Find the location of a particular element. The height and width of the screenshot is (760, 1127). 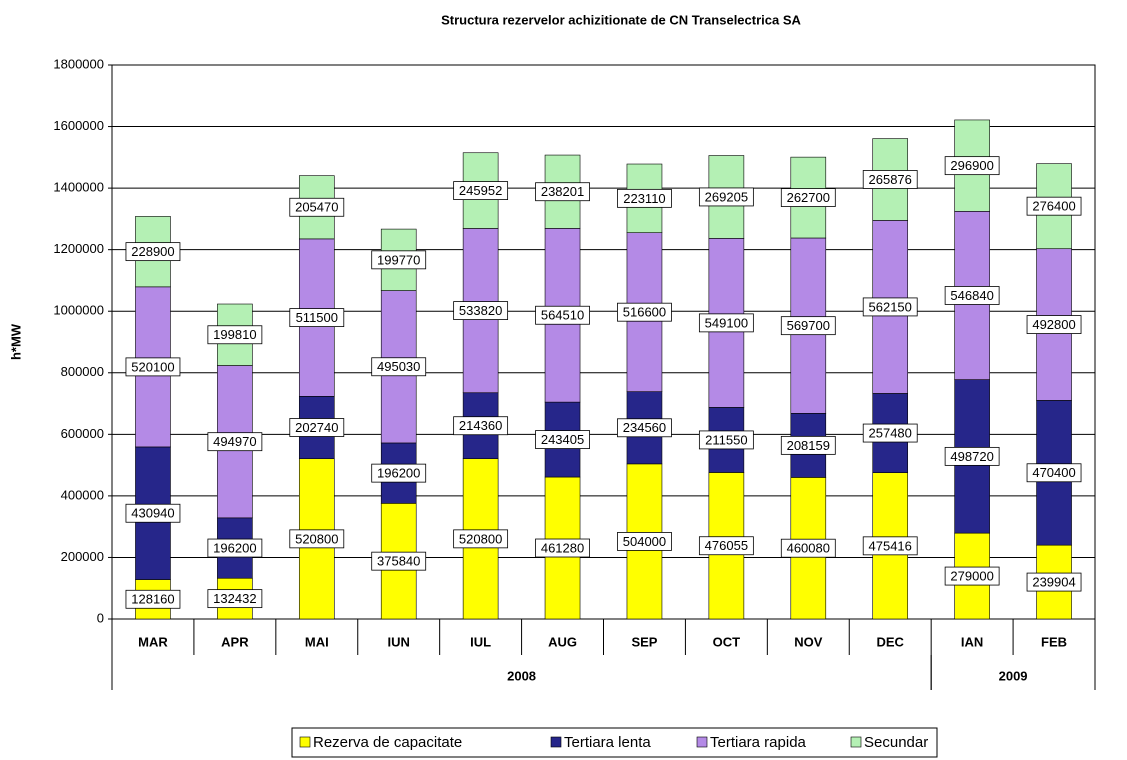

data-label: 234560 is located at coordinates (644, 427).